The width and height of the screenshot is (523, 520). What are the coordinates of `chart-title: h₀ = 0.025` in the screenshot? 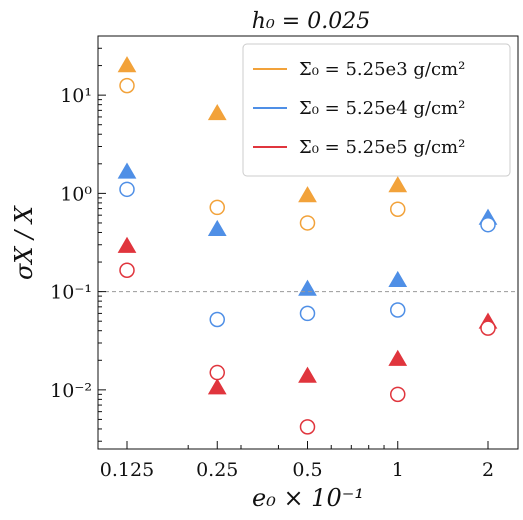 It's located at (311, 21).